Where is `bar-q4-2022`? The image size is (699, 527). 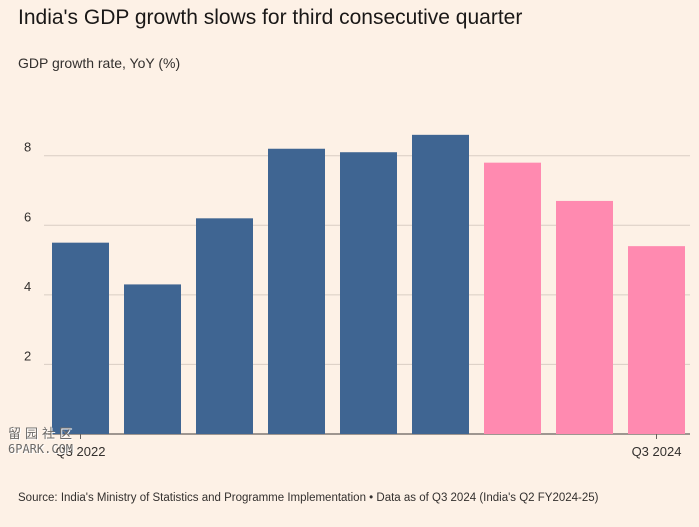 bar-q4-2022 is located at coordinates (152, 359).